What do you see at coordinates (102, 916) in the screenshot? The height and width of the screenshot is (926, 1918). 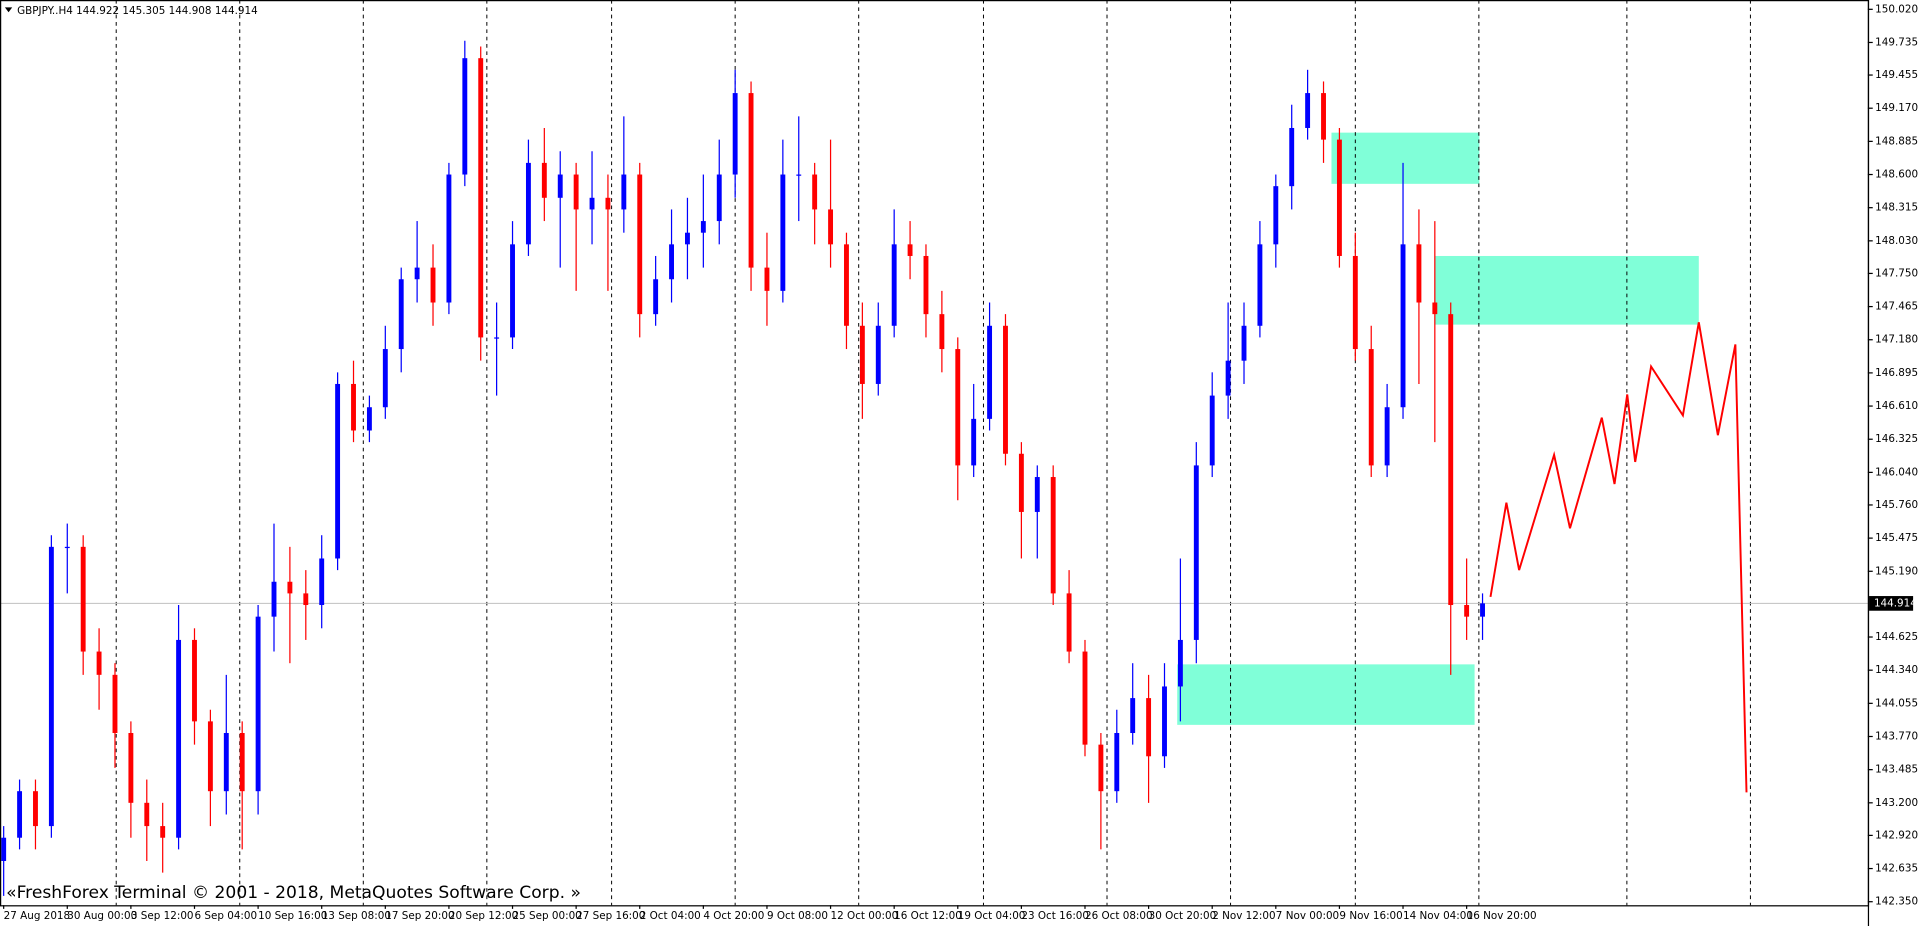 I see `x-tick-label: 30 Aug 00:00` at bounding box center [102, 916].